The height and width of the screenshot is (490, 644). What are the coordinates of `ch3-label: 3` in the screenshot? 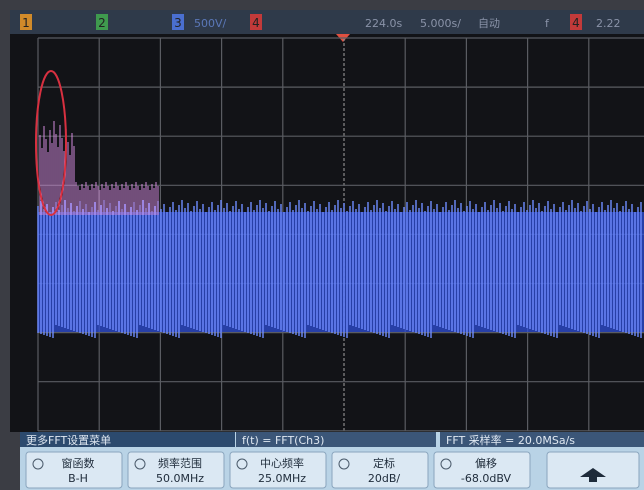 It's located at (178, 23).